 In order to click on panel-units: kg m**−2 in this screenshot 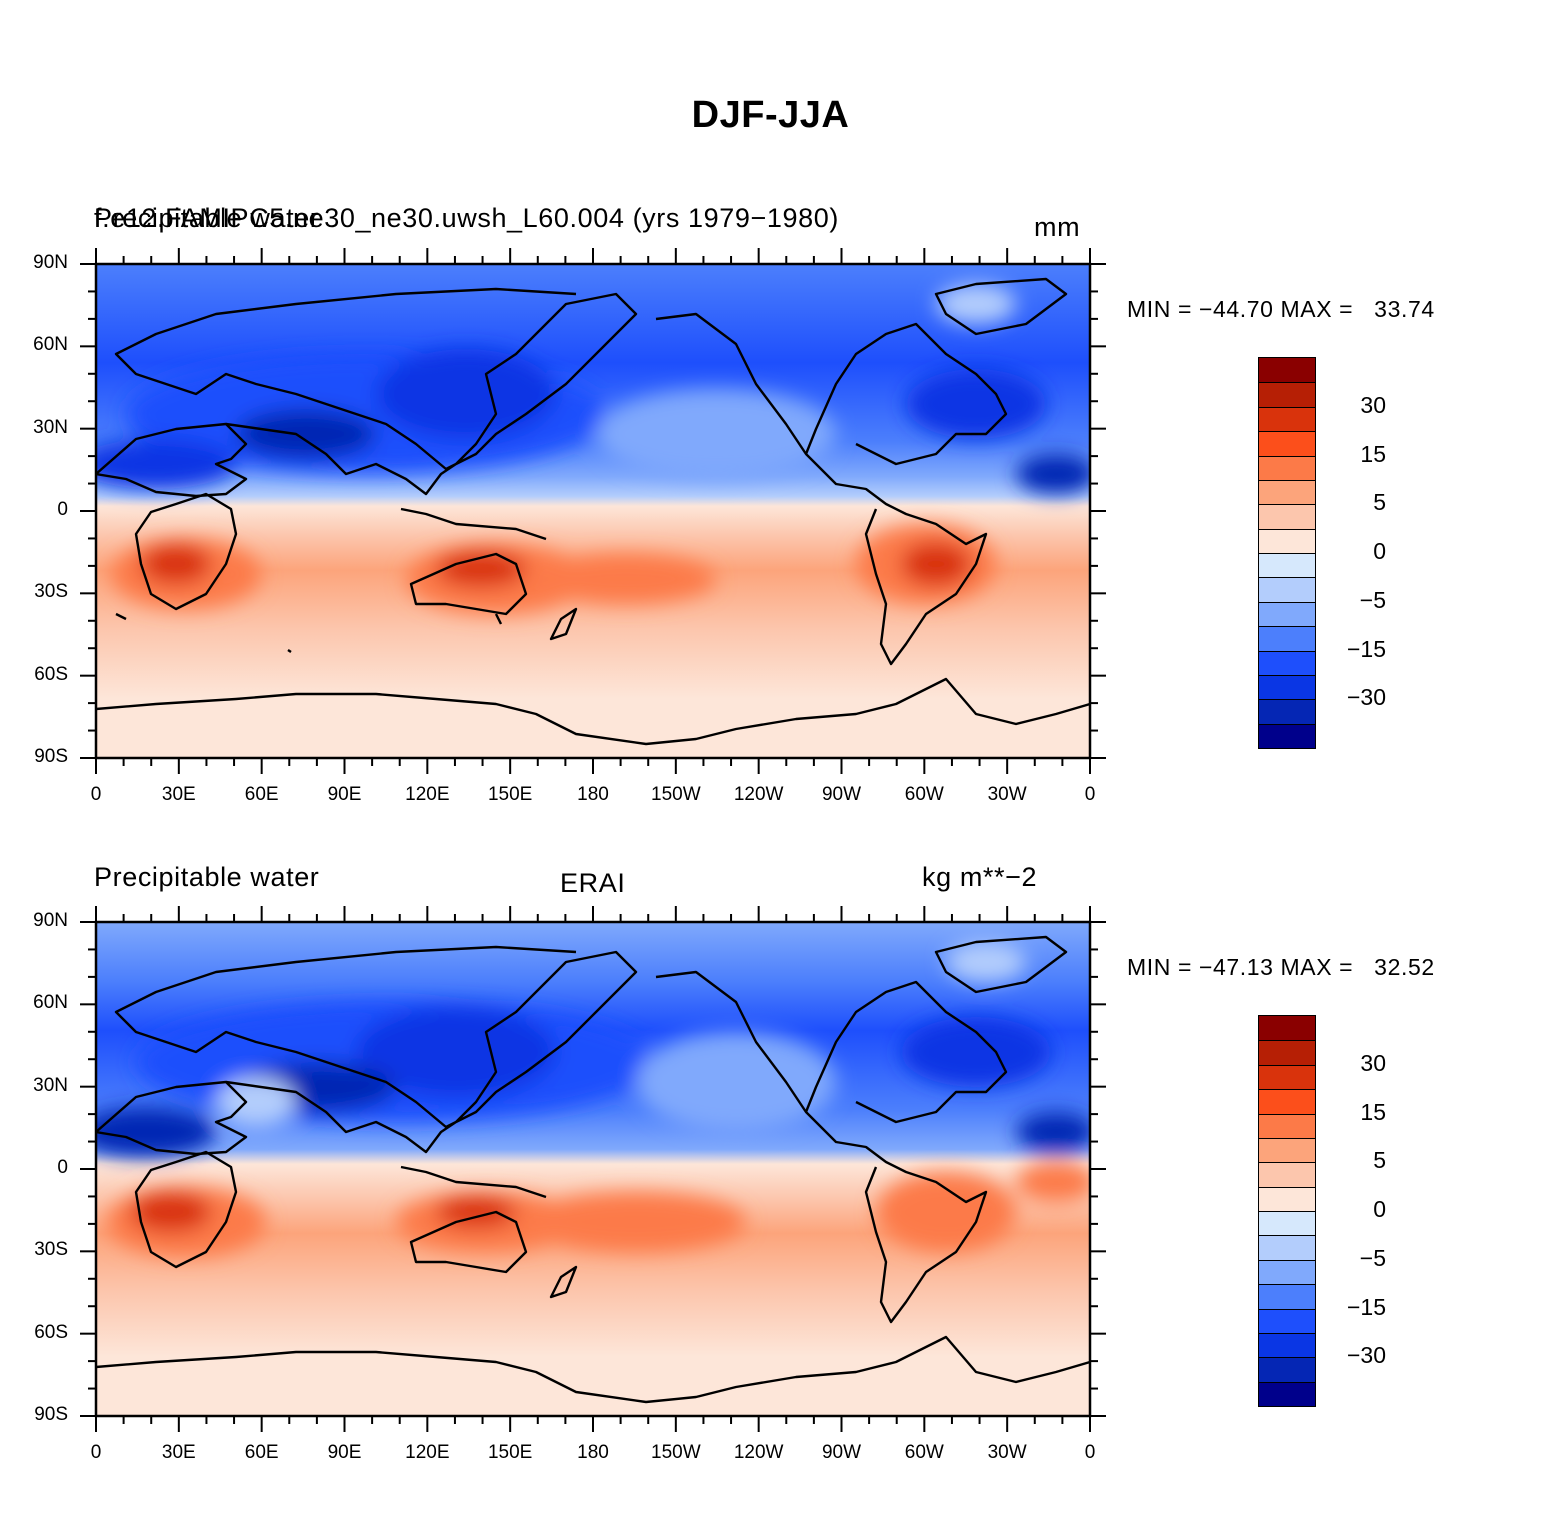, I will do `click(980, 877)`.